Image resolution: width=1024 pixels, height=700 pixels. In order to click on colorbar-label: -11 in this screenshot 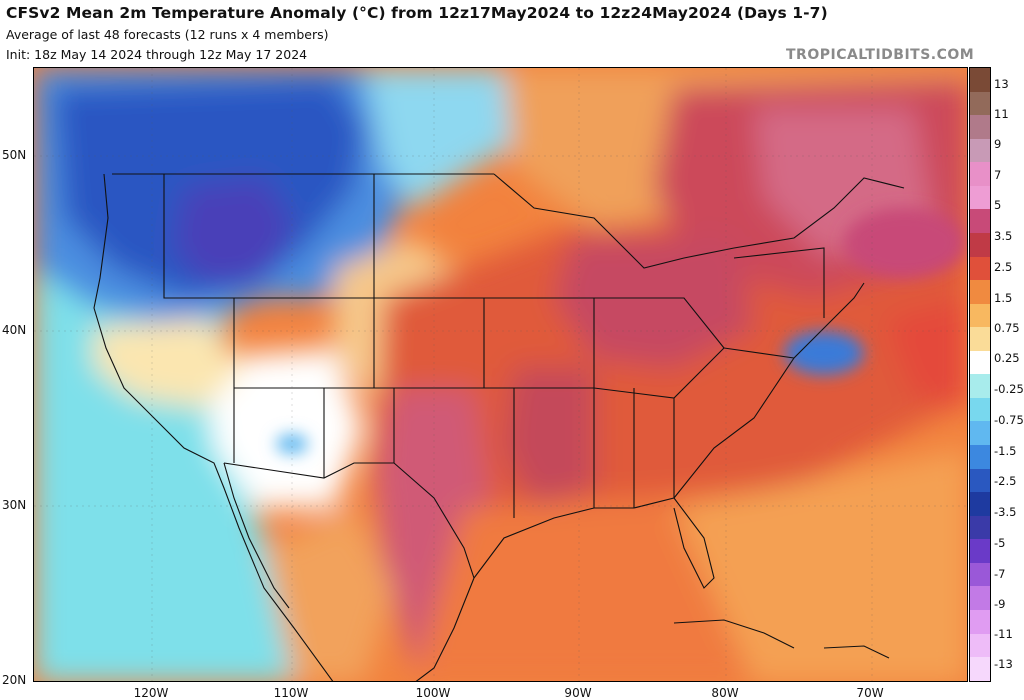, I will do `click(1003, 634)`.